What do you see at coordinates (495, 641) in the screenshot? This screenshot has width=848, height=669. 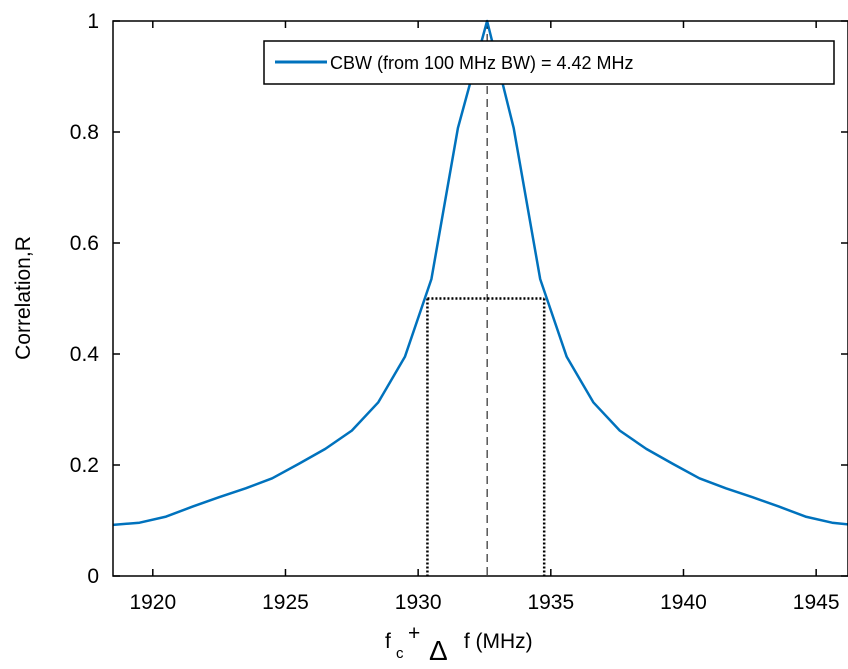 I see `x-axis-label-unit: f (MHz)` at bounding box center [495, 641].